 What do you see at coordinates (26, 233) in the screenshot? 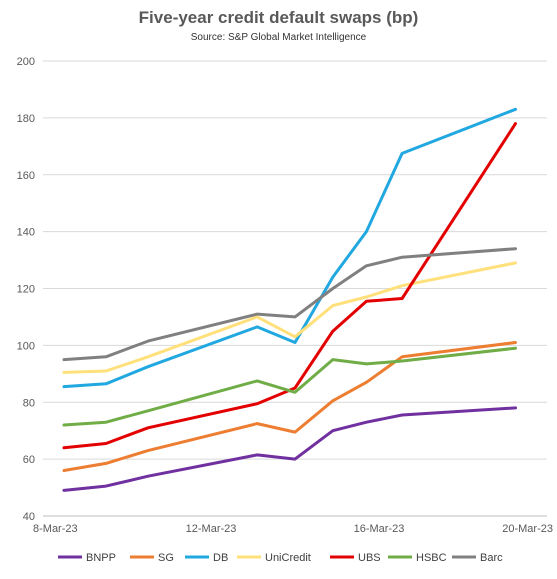
I see `y-tick-label: 140` at bounding box center [26, 233].